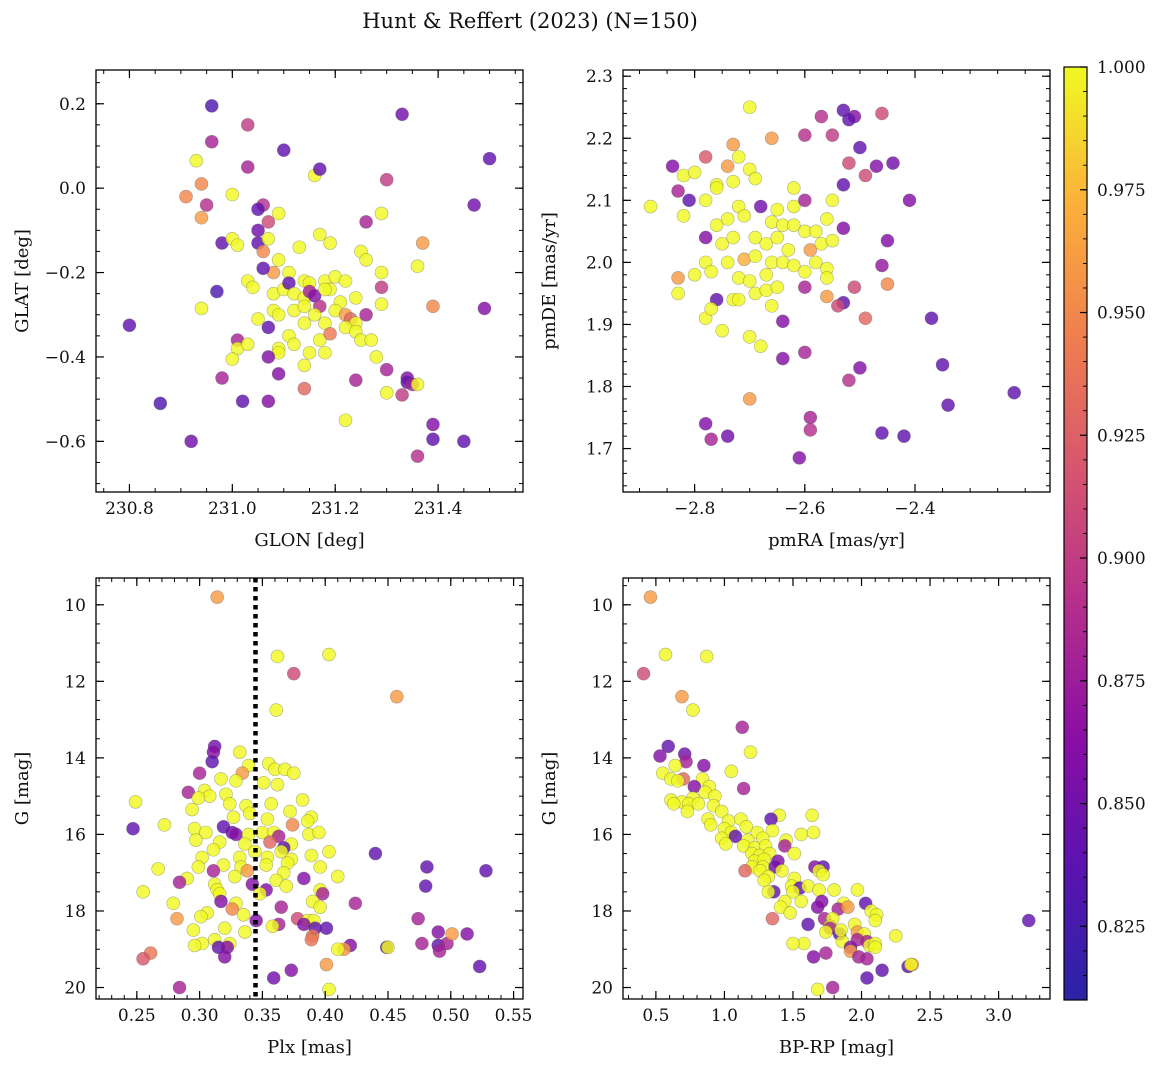 Image resolution: width=1161 pixels, height=1067 pixels. I want to click on y-tick-label: 18, so click(75, 912).